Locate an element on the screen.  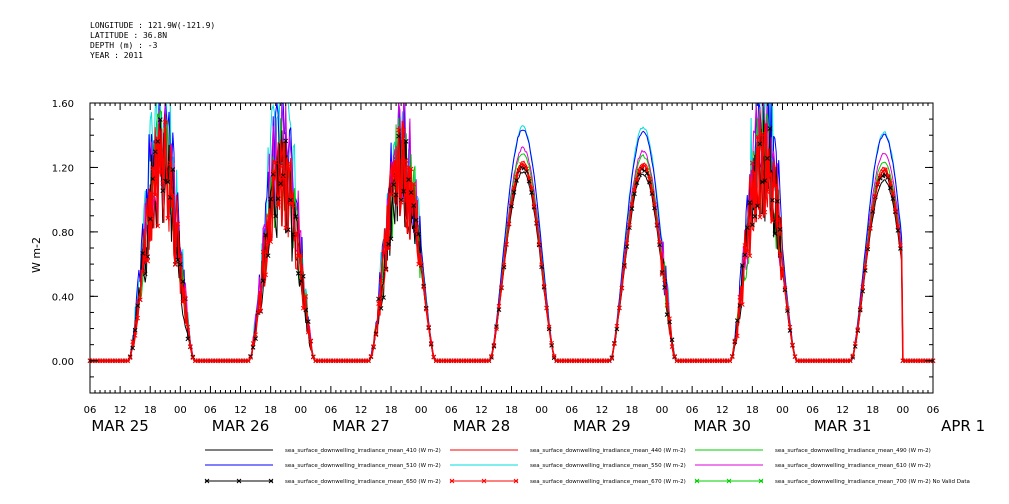
x-date-label: MAR 28 is located at coordinates (481, 426).